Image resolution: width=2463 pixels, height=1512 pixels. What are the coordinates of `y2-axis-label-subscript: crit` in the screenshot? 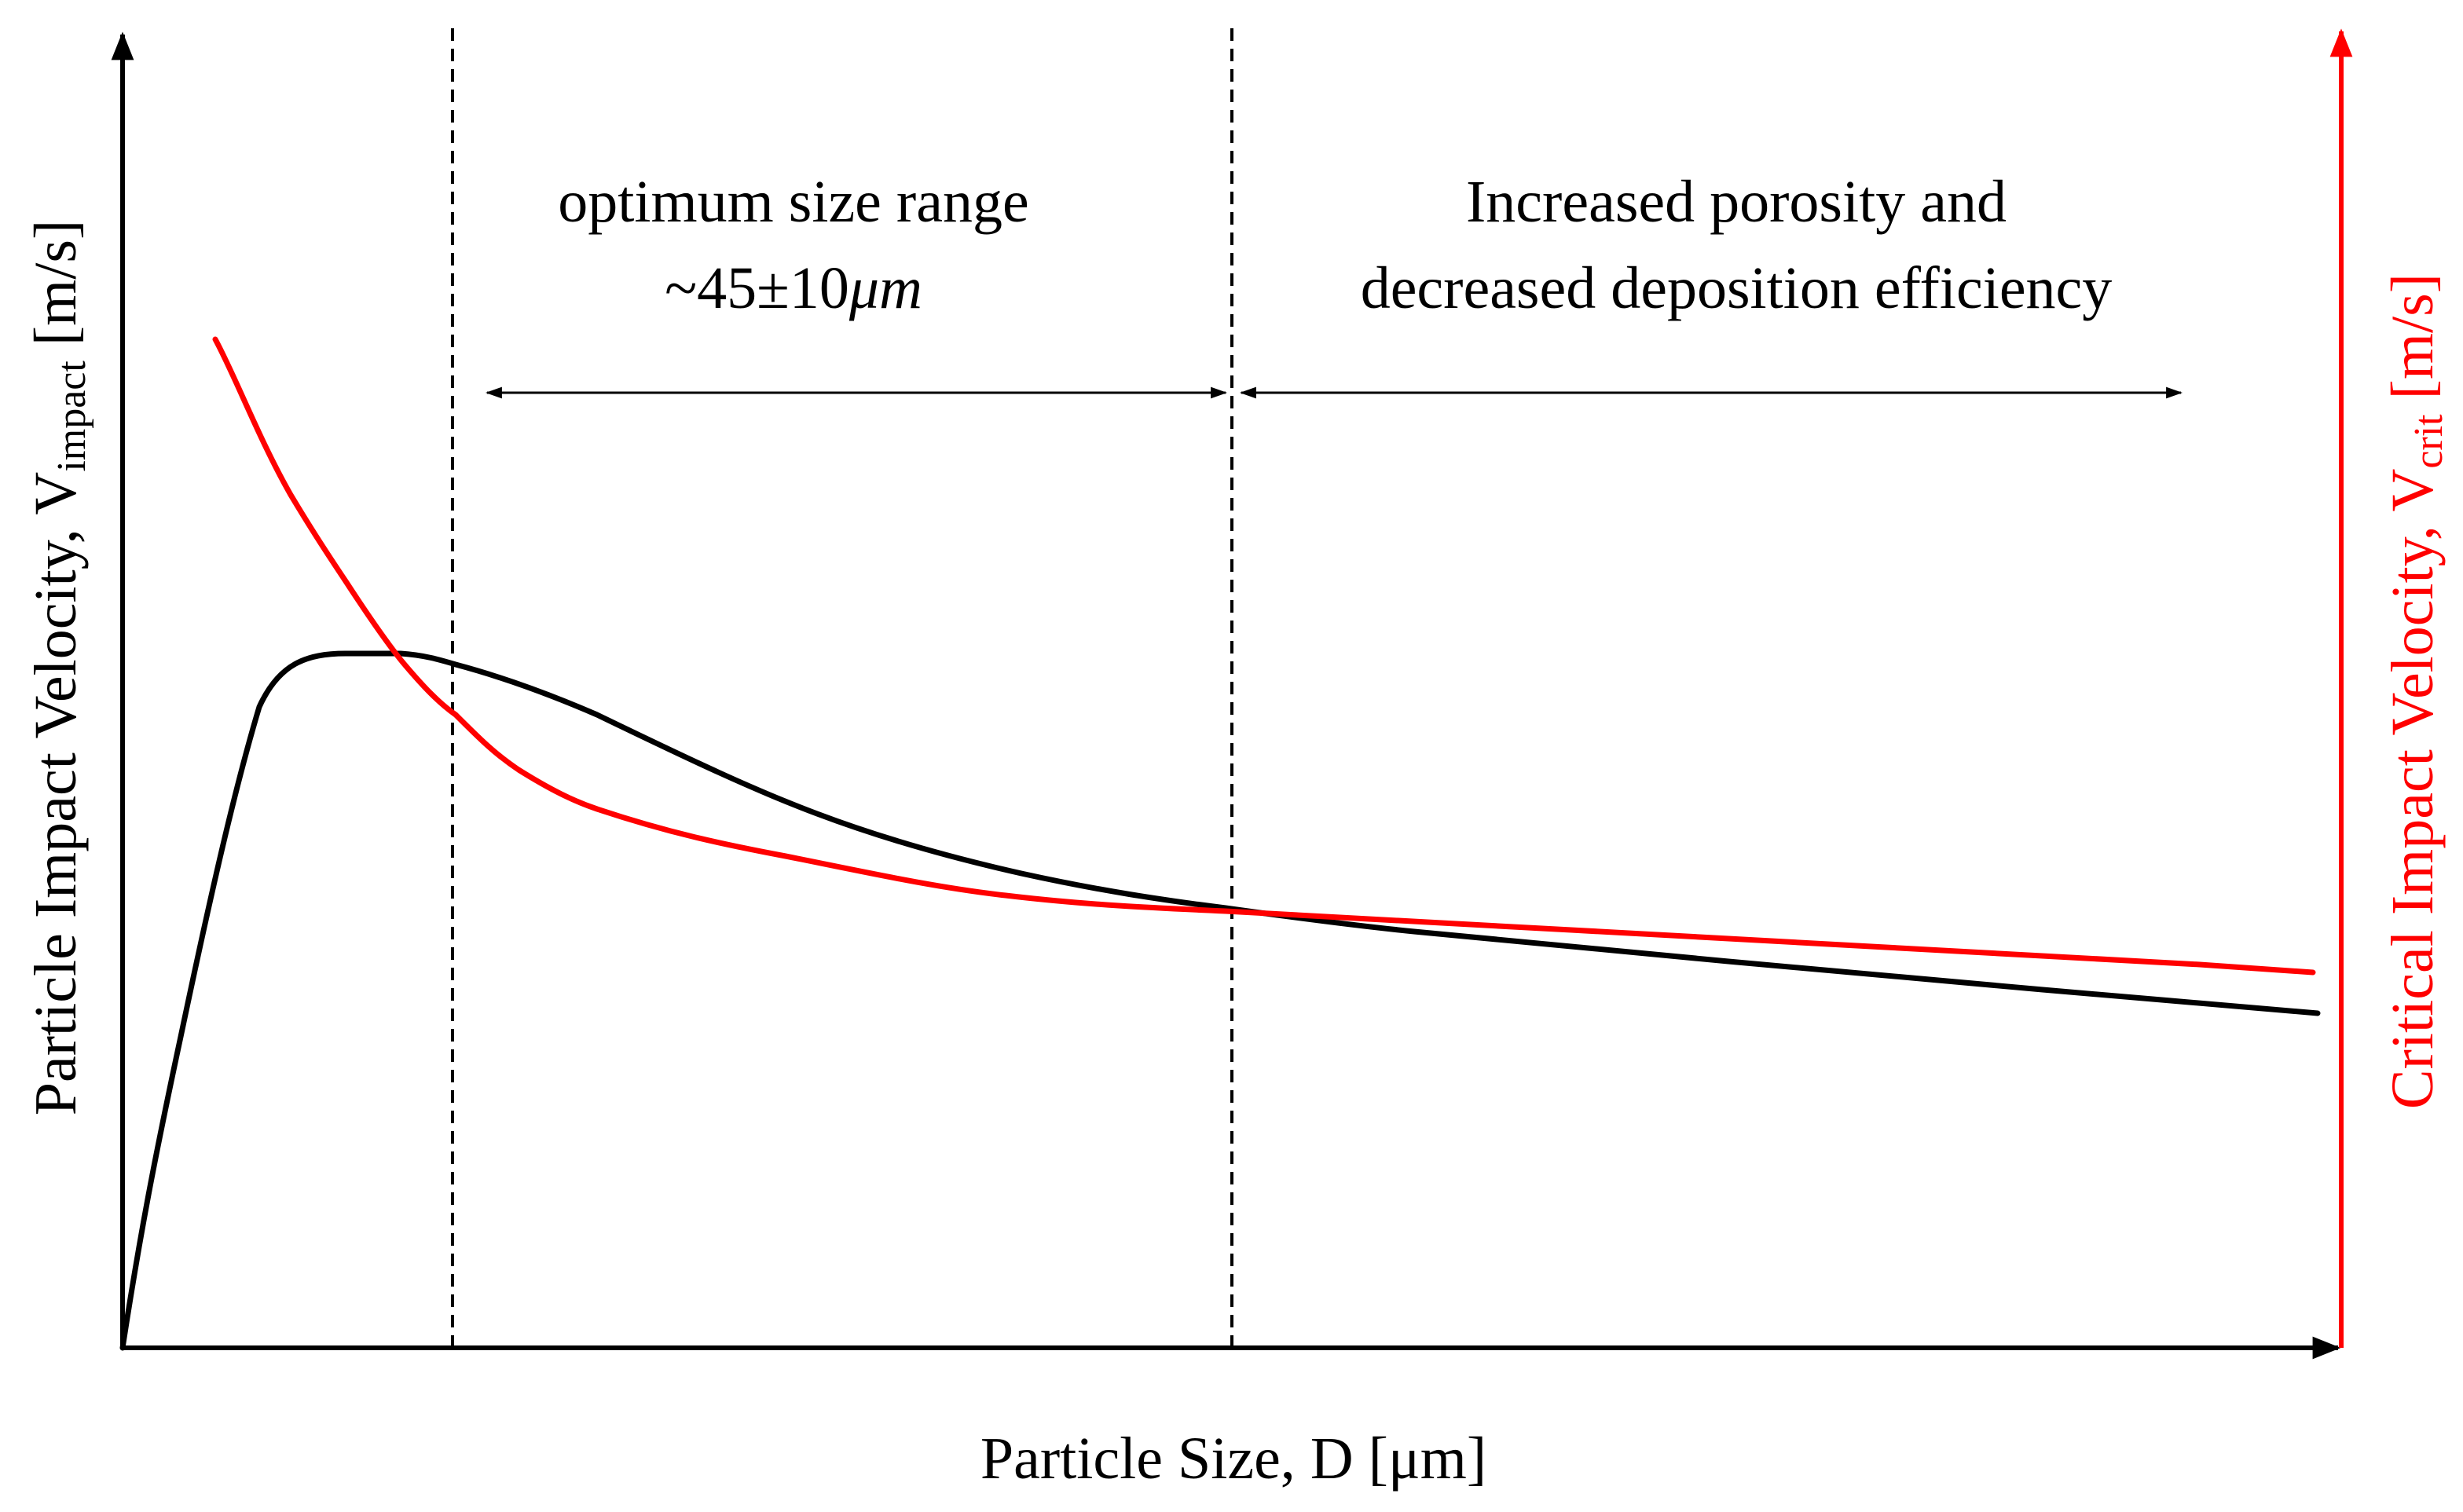 It's located at (2428, 441).